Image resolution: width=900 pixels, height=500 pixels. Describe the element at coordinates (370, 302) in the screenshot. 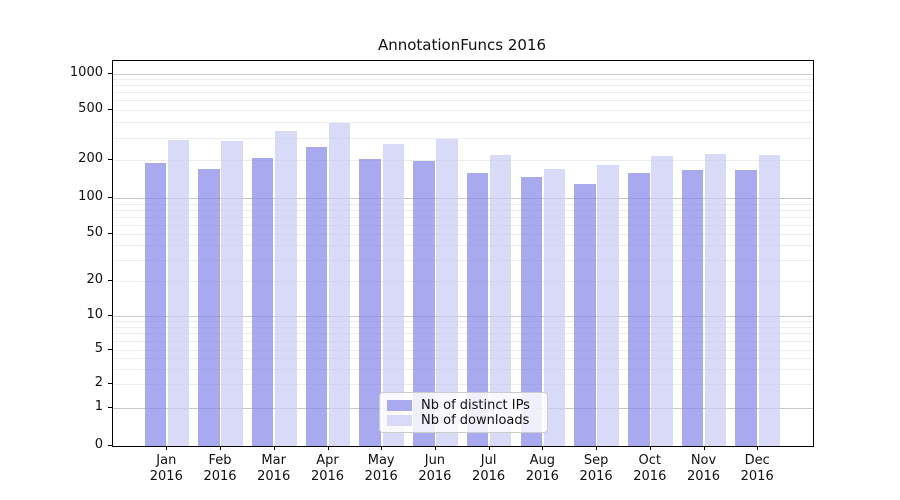

I see `bar-may-nb-of-distinct-ips` at that location.